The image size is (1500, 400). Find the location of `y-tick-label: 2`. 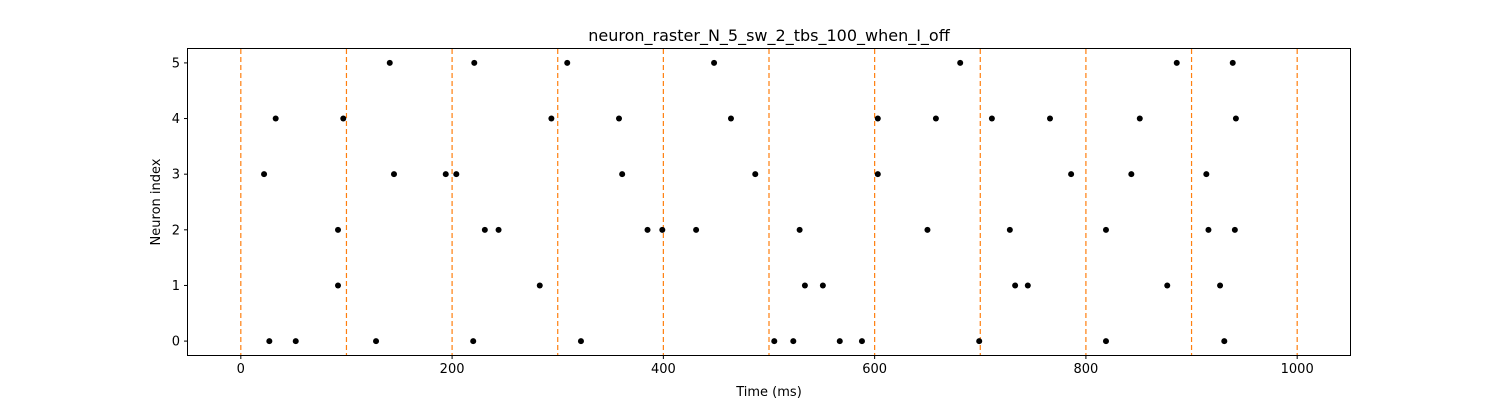

y-tick-label: 2 is located at coordinates (176, 230).